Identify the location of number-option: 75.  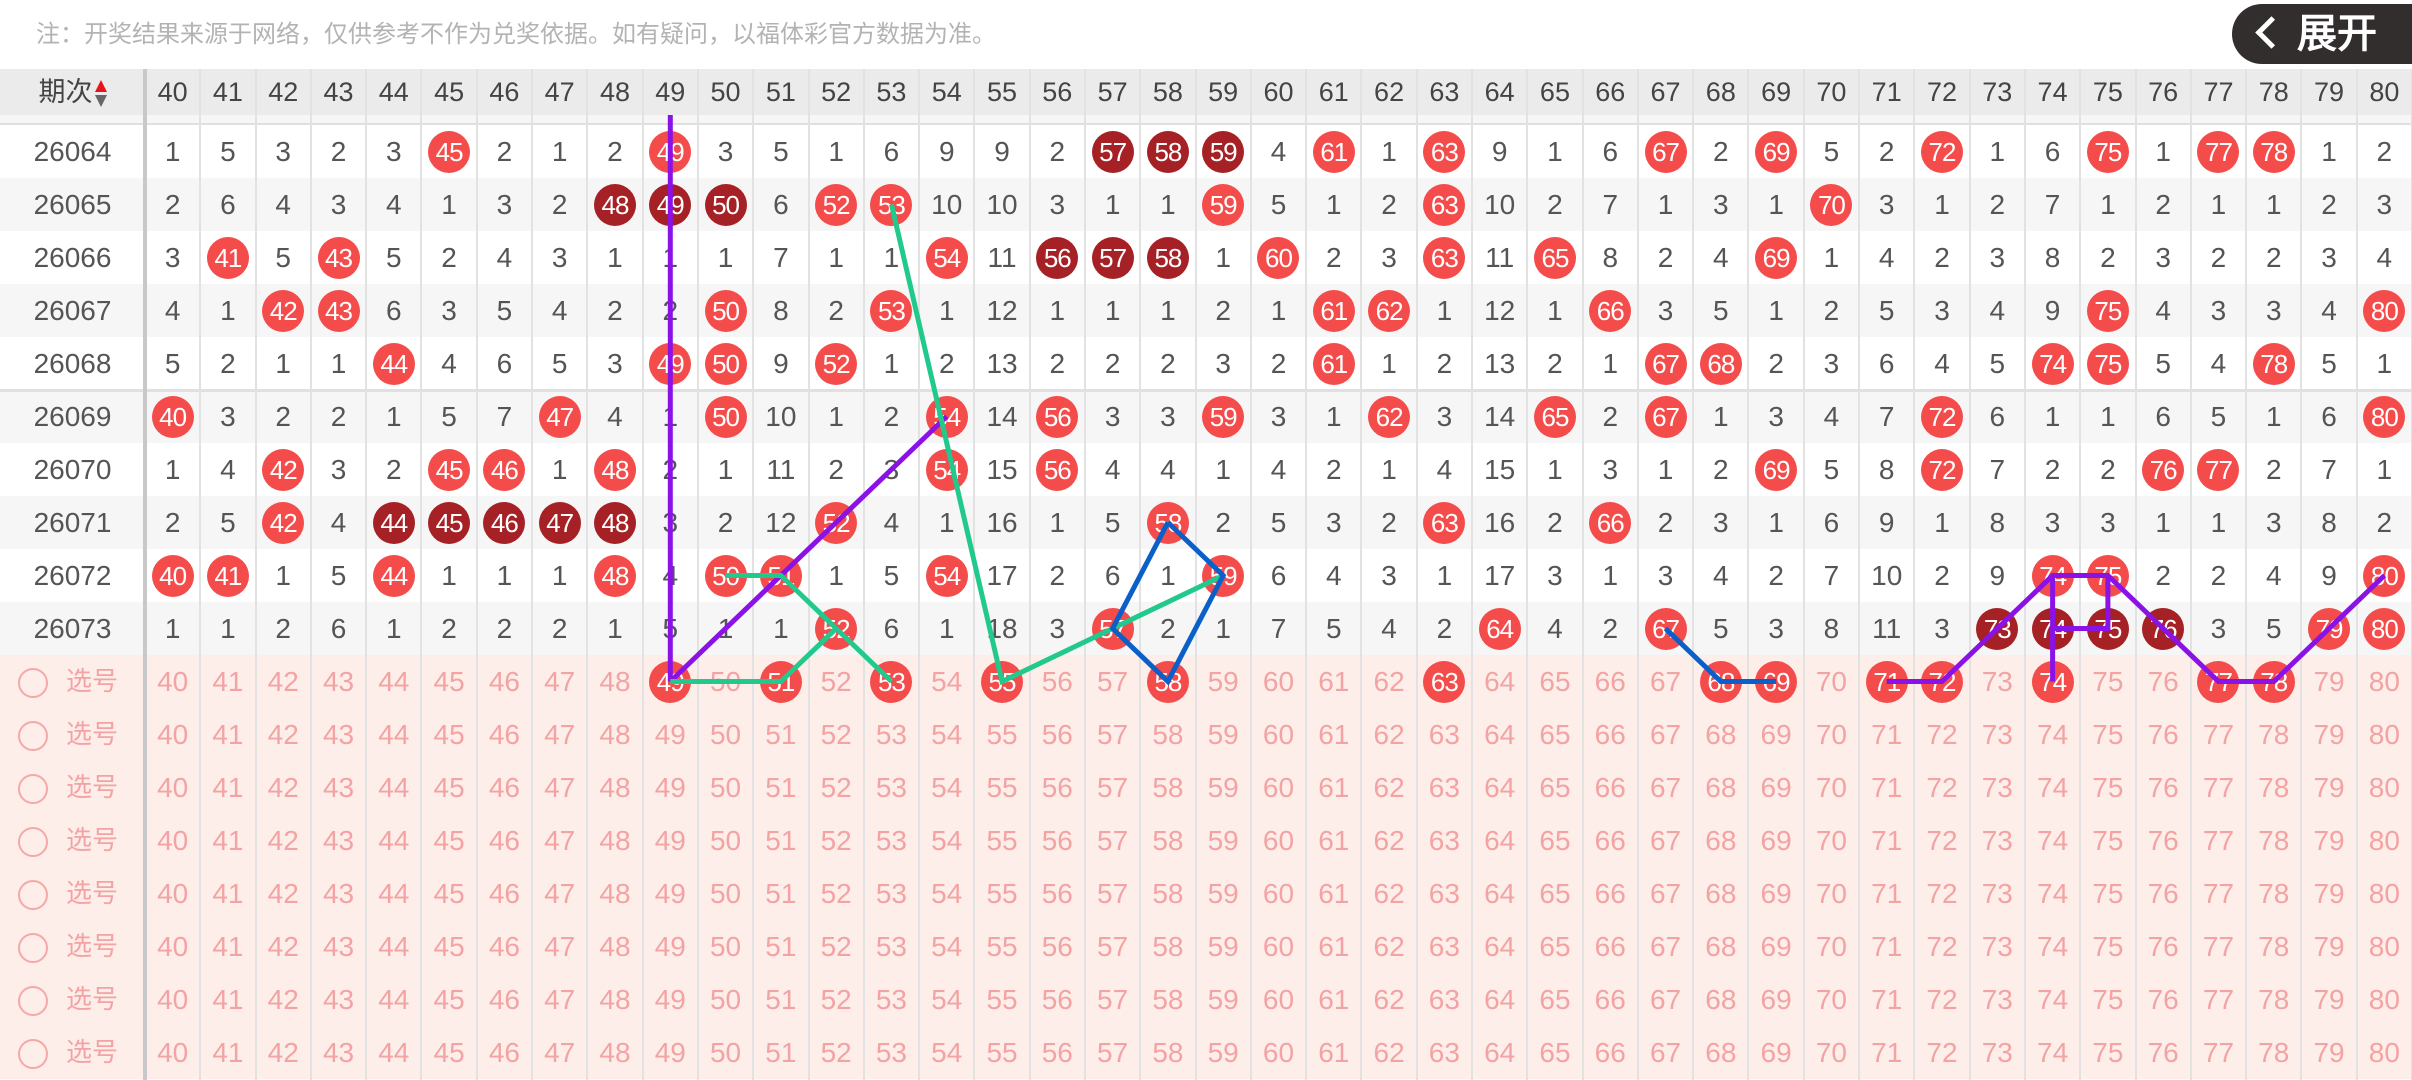
(2108, 893).